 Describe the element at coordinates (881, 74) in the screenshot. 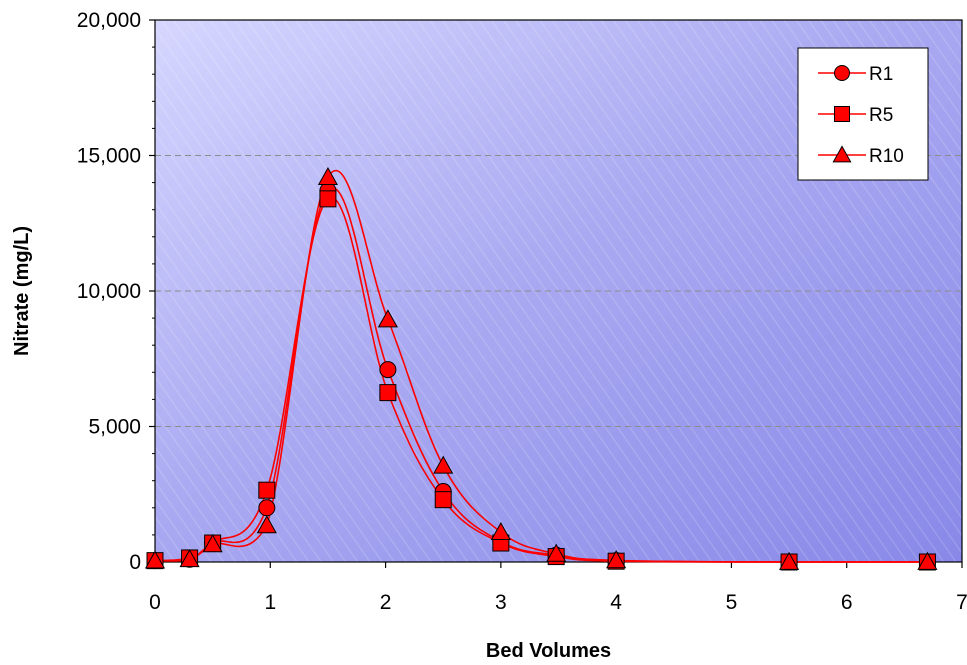

I see `legend-label-r1: R1` at that location.